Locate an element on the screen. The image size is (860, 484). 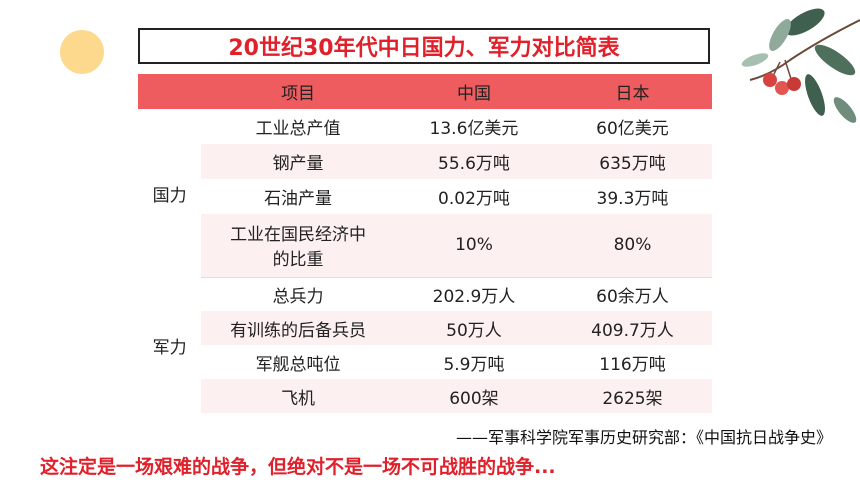
title-box: 20世纪30年代中日国力、军力对比简表 is located at coordinates (424, 46).